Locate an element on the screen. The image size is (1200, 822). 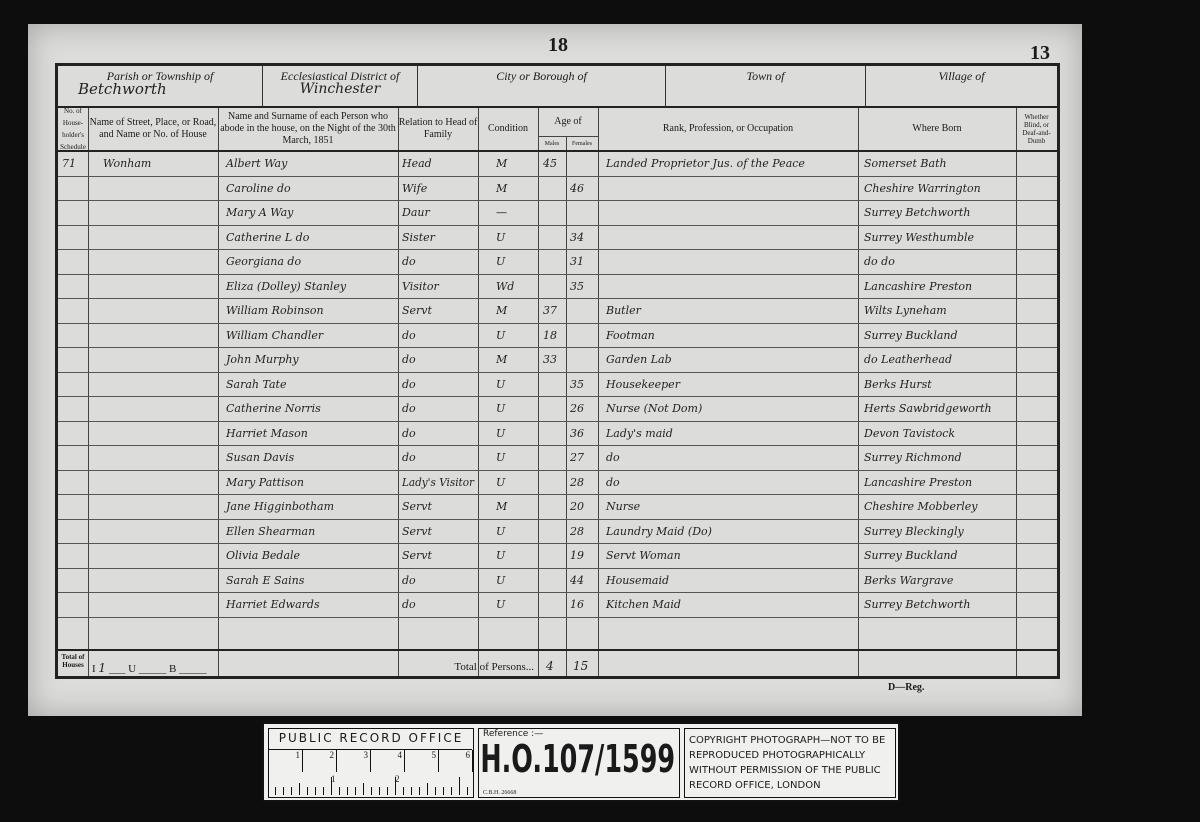
parish-label: Parish or Township of is located at coordinates (160, 76).